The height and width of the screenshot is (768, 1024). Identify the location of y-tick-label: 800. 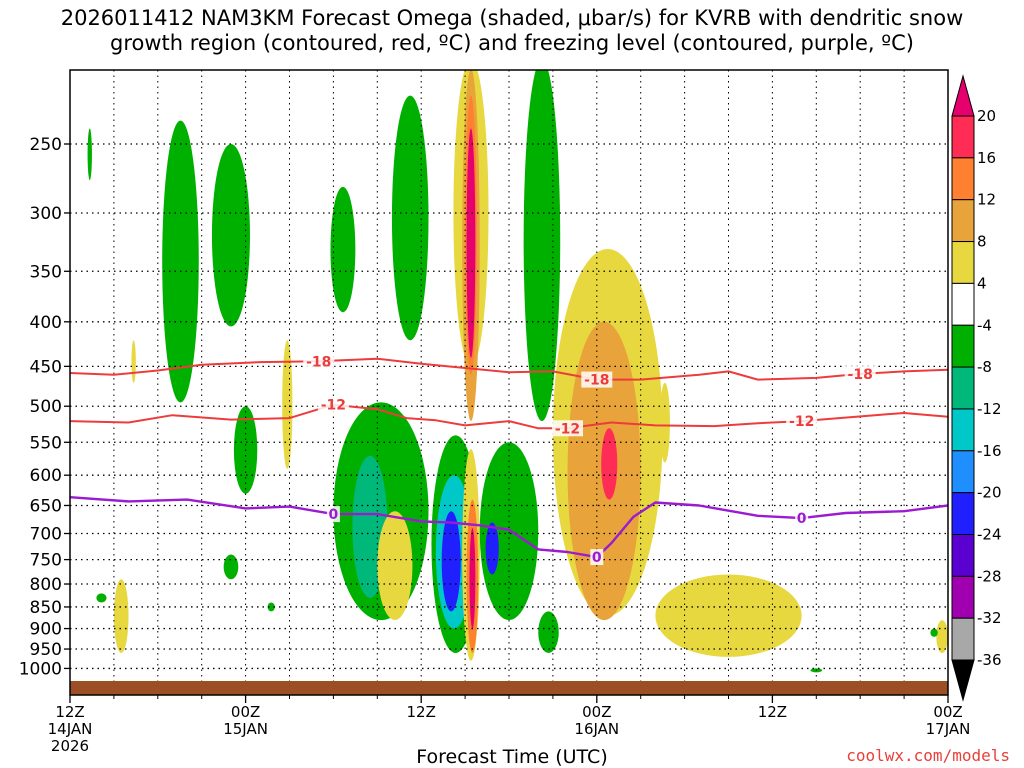
(46, 585).